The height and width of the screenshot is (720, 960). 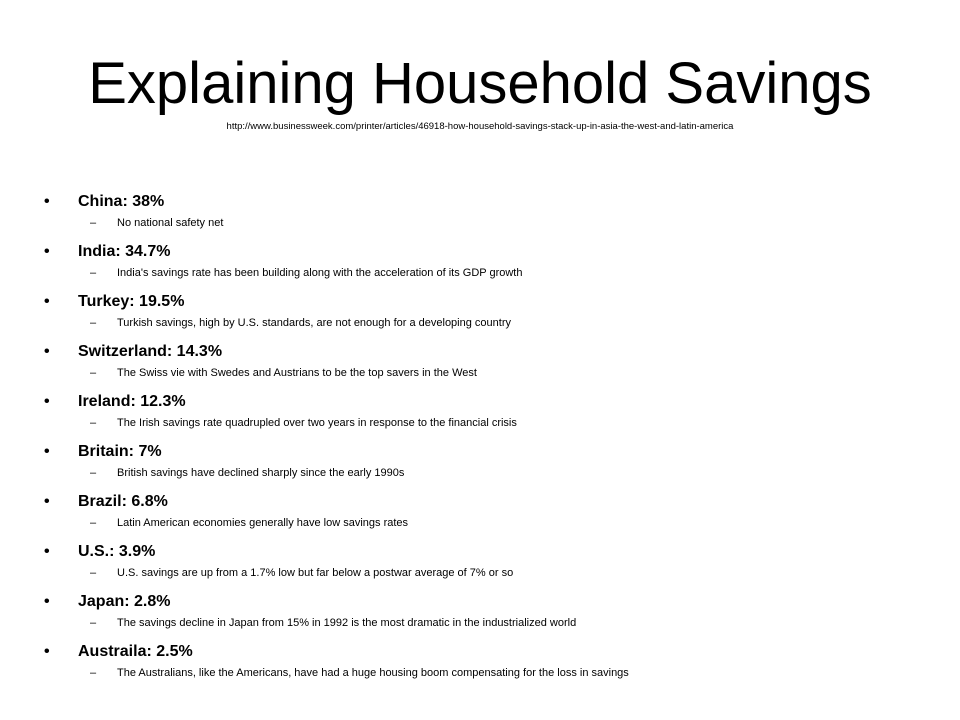 I want to click on list-item: • China: 38% – No national safety net, so click(x=494, y=211).